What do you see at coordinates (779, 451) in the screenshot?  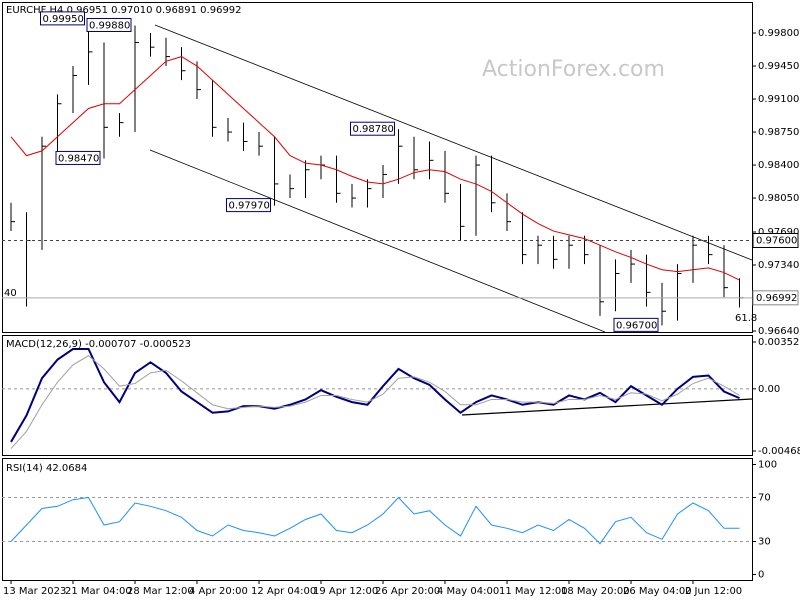 I see `y-tick-label: -0.004683` at bounding box center [779, 451].